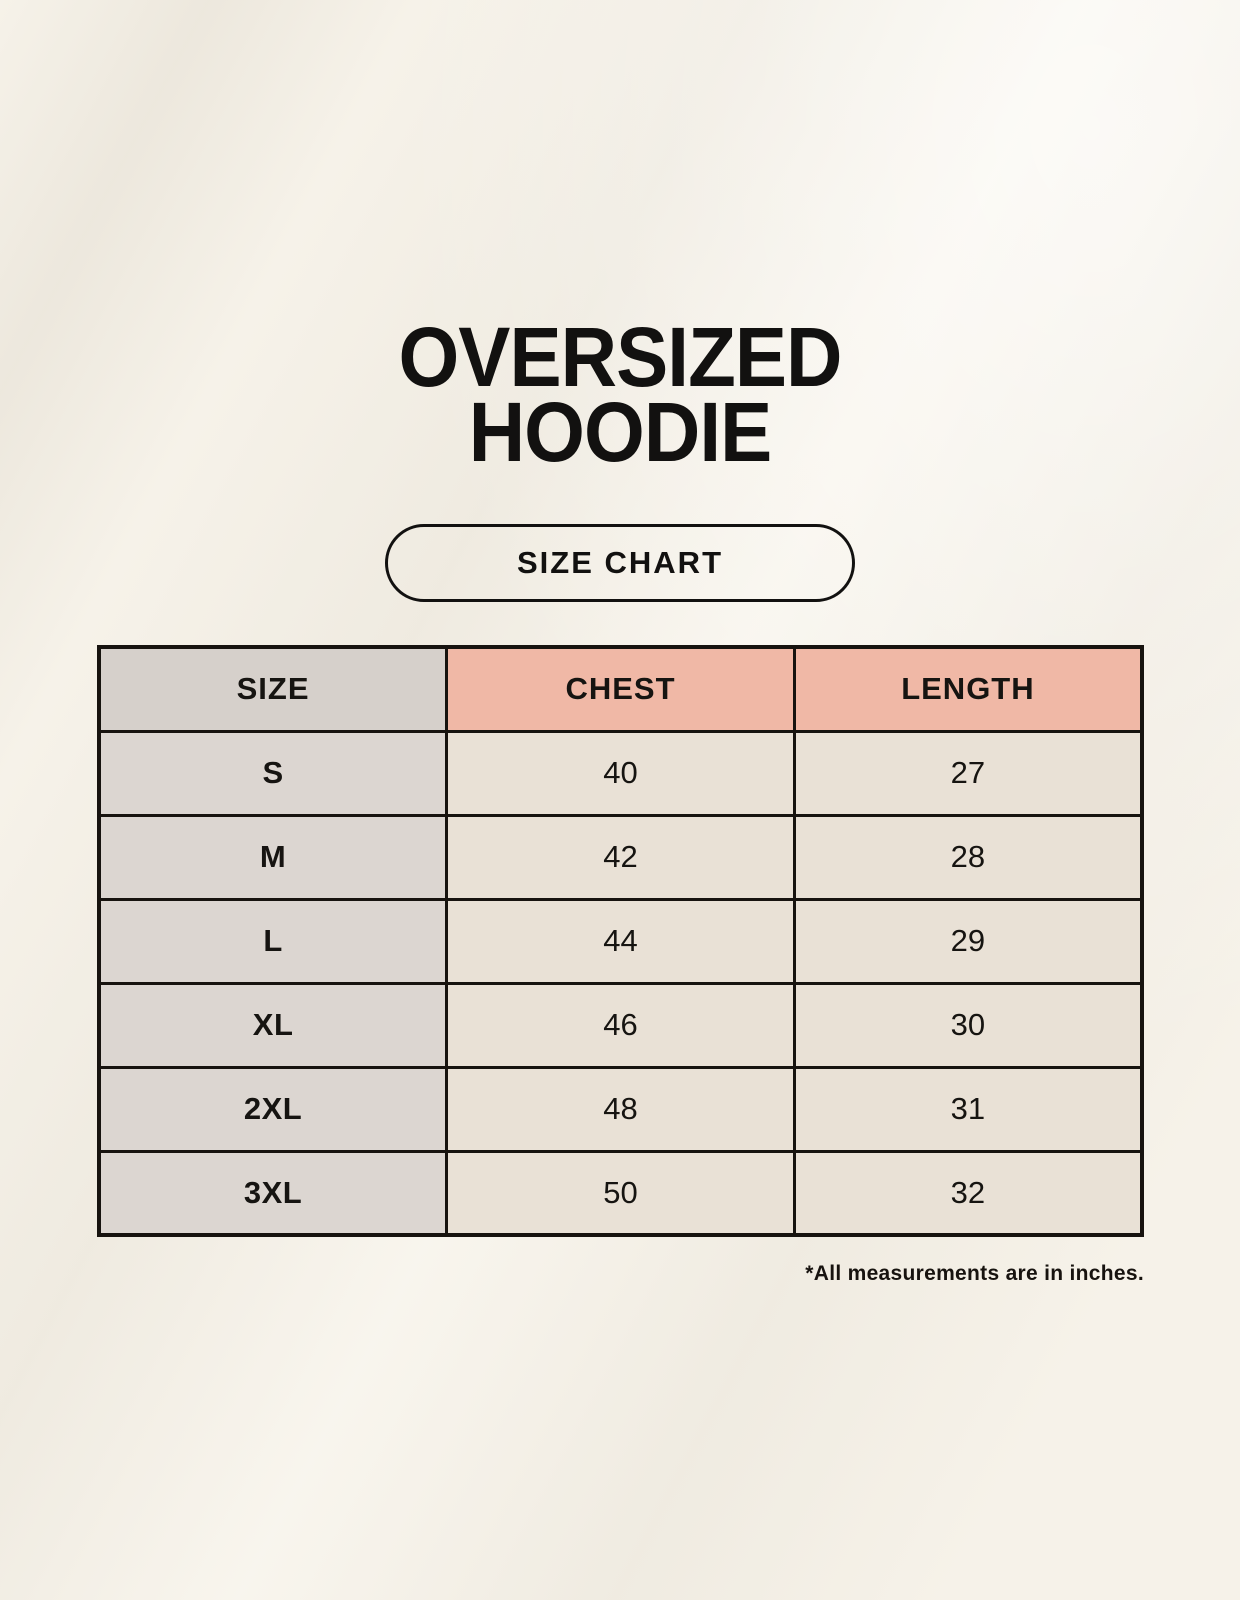 The width and height of the screenshot is (1240, 1600). I want to click on column-header-length: LENGTH, so click(968, 689).